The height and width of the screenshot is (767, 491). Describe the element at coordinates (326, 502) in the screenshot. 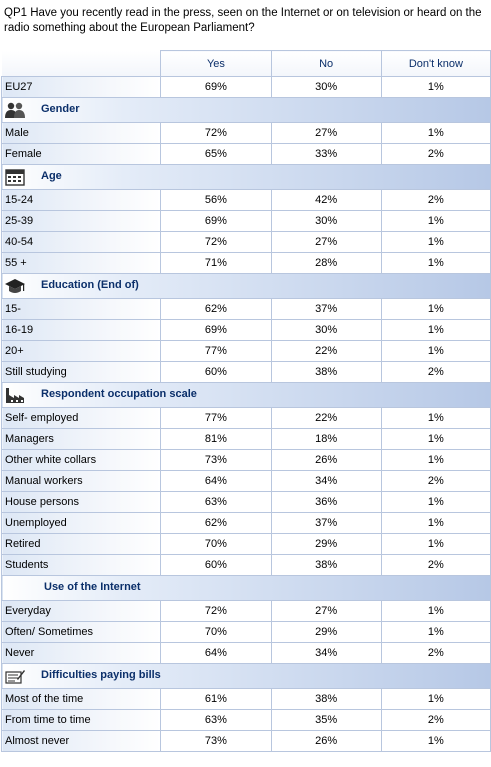

I see `value-no: 36%` at that location.